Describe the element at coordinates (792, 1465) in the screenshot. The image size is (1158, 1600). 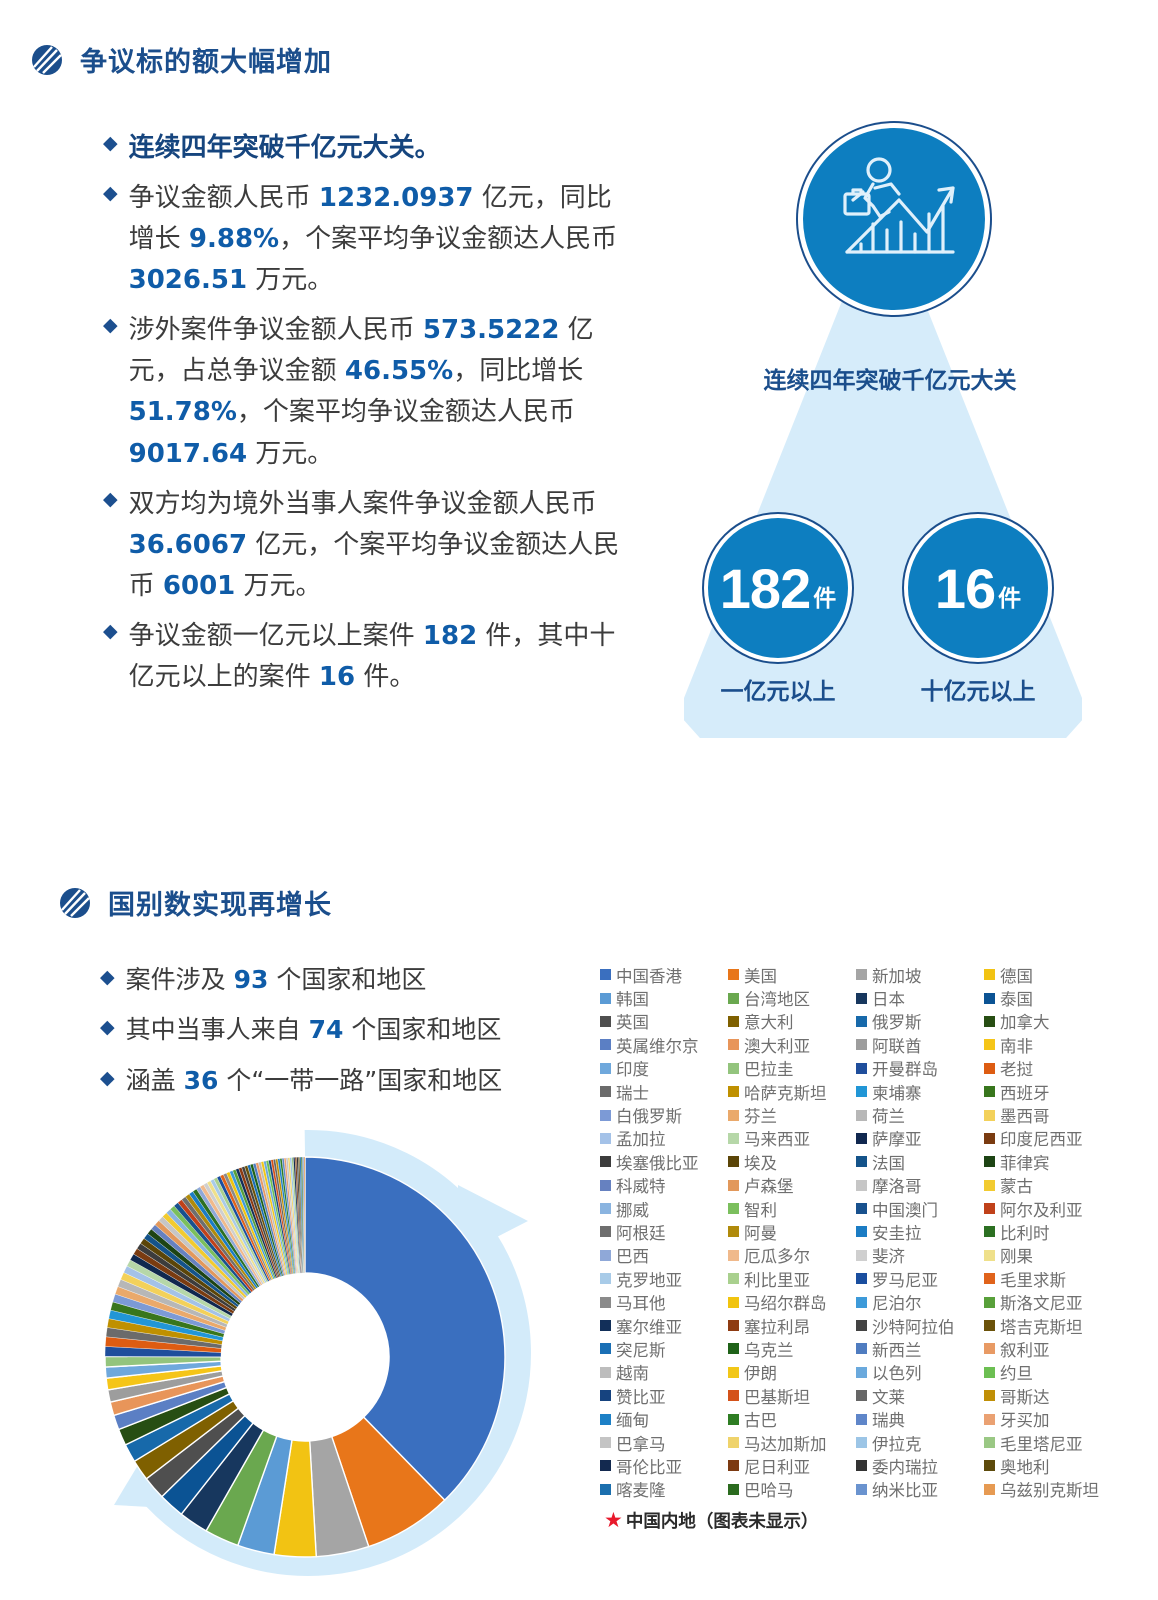
I see `legend-item: 尼日利亚` at that location.